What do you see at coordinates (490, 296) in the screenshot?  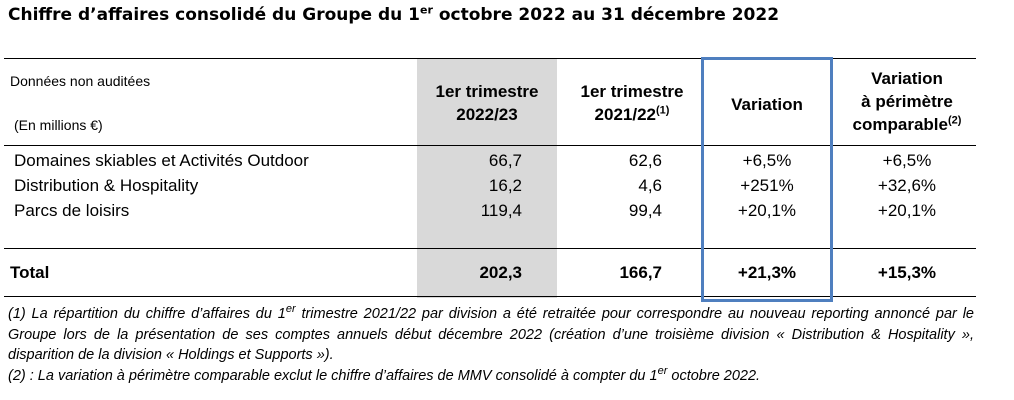 I see `table-bottom-rule` at bounding box center [490, 296].